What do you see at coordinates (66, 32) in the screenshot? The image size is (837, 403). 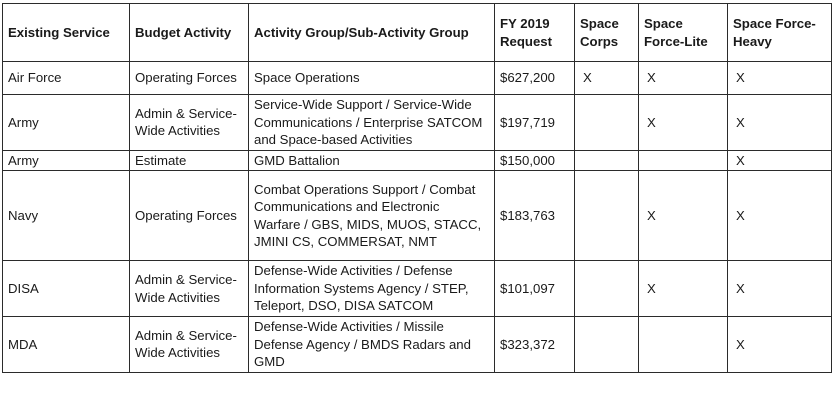 I see `header-existing-service: Existing Service` at bounding box center [66, 32].